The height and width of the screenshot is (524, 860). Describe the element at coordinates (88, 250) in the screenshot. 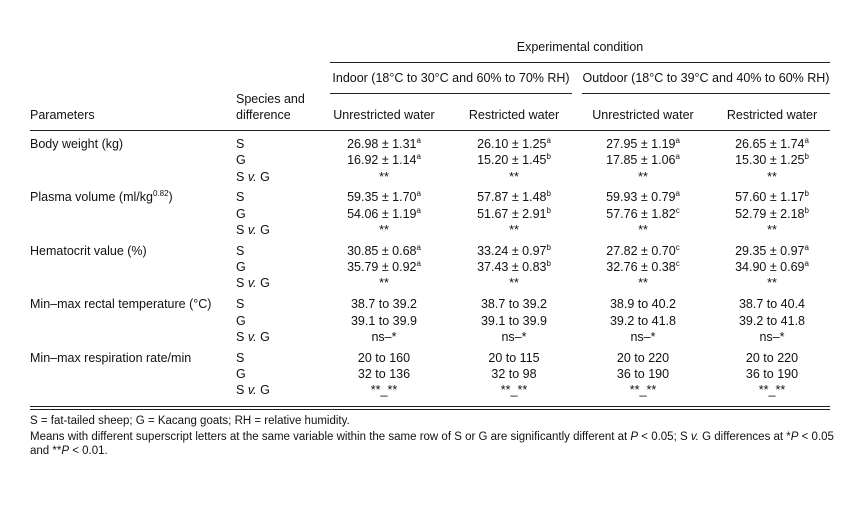

I see `parameter-label: Hematocrit value (%)` at that location.